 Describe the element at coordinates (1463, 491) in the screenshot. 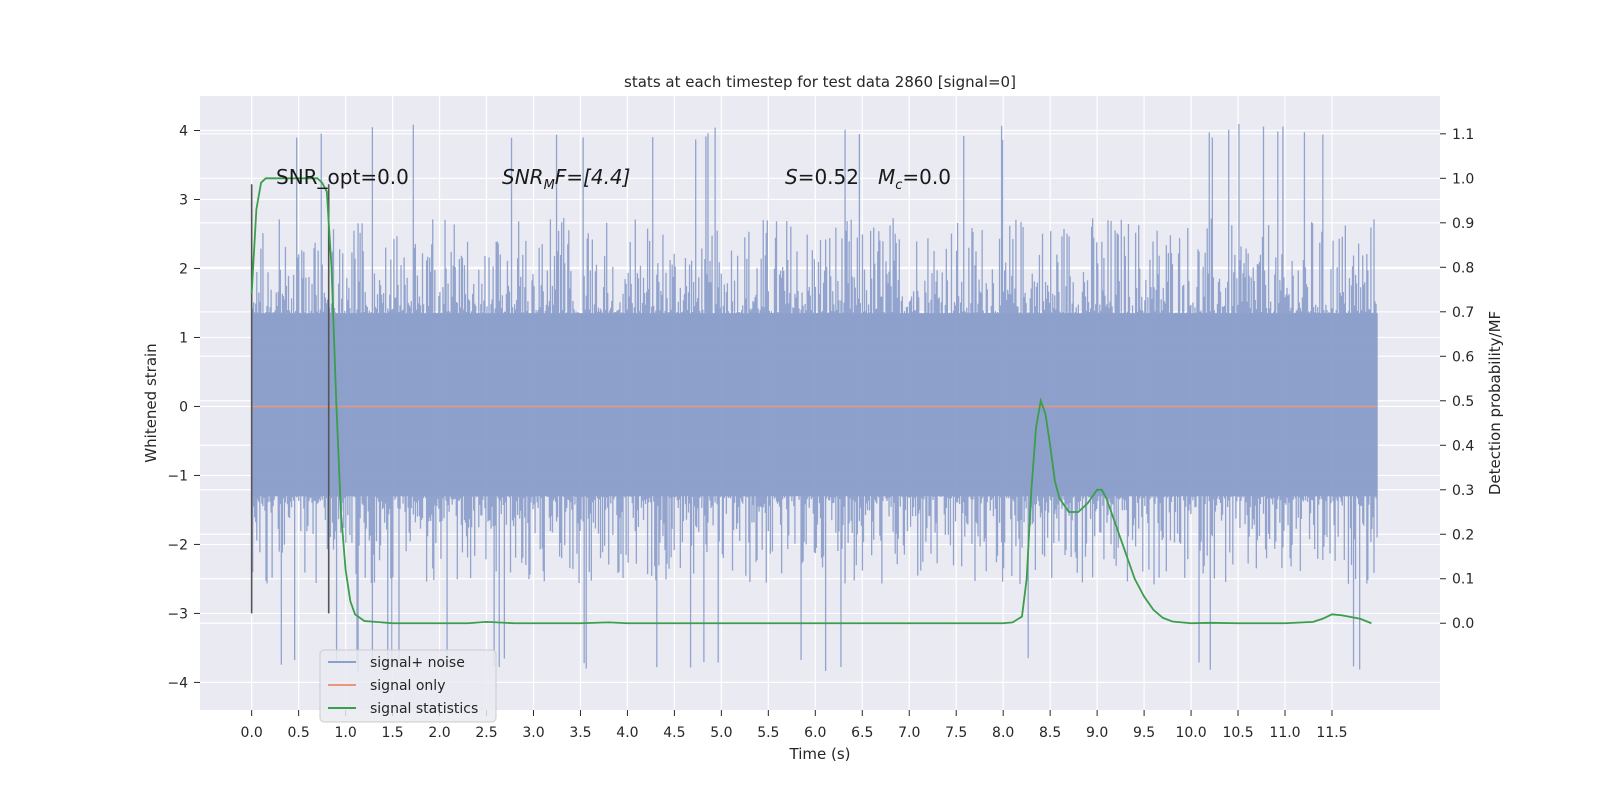

I see `y-right-tick-label: 0.3` at that location.